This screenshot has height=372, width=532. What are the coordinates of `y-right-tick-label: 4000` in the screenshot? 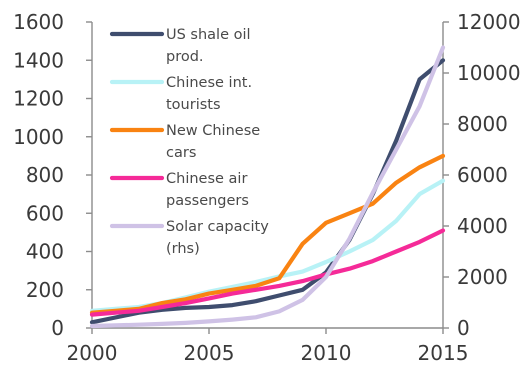 It's located at (482, 226).